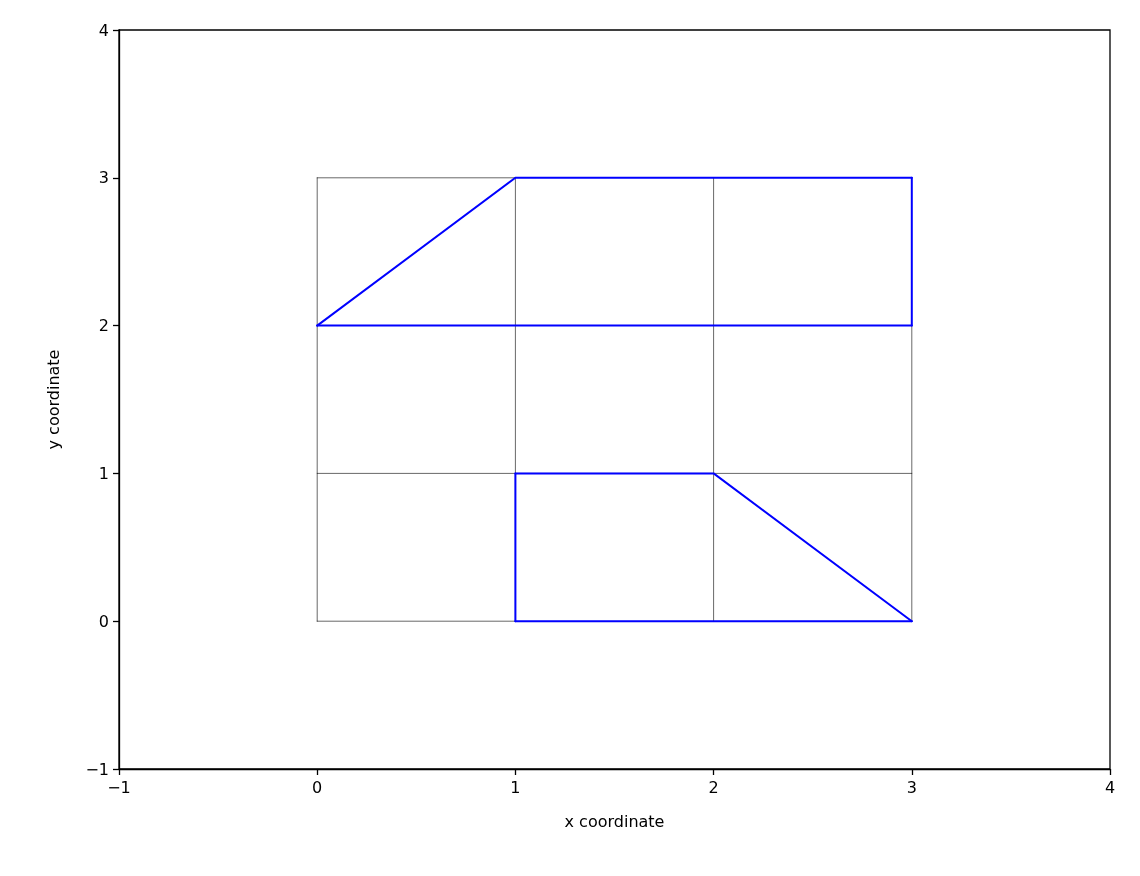  I want to click on x-tick-label: 2, so click(713, 787).